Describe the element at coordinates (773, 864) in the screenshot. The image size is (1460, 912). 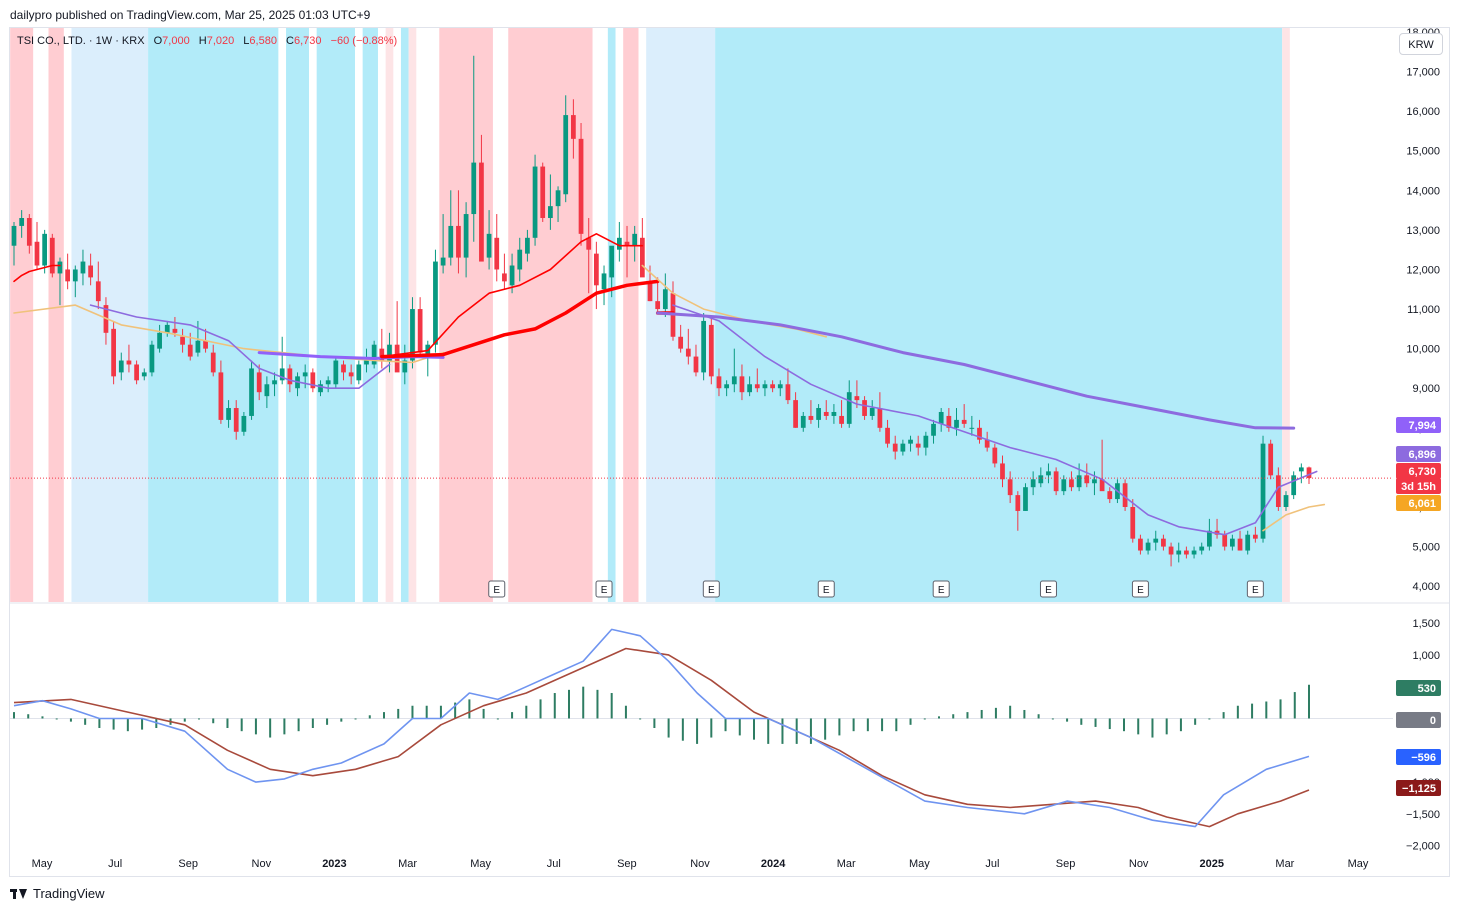
I see `time-tick-label: 2024` at that location.